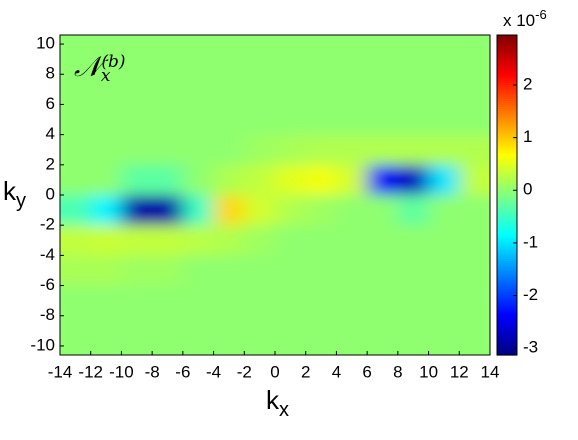 Image resolution: width=578 pixels, height=440 pixels. What do you see at coordinates (47, 314) in the screenshot?
I see `y-tick-label: -8` at bounding box center [47, 314].